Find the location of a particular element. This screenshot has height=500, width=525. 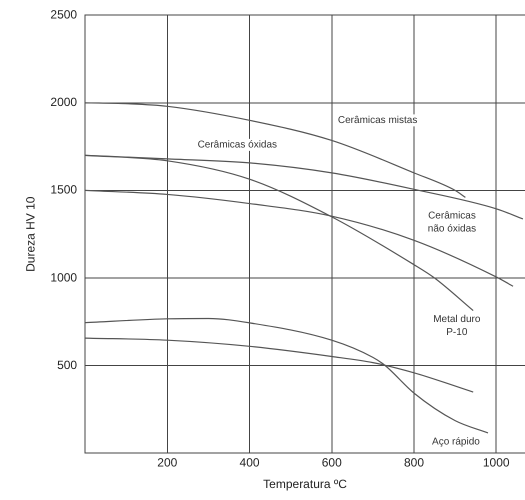

y-tick-label: 500 is located at coordinates (67, 365).